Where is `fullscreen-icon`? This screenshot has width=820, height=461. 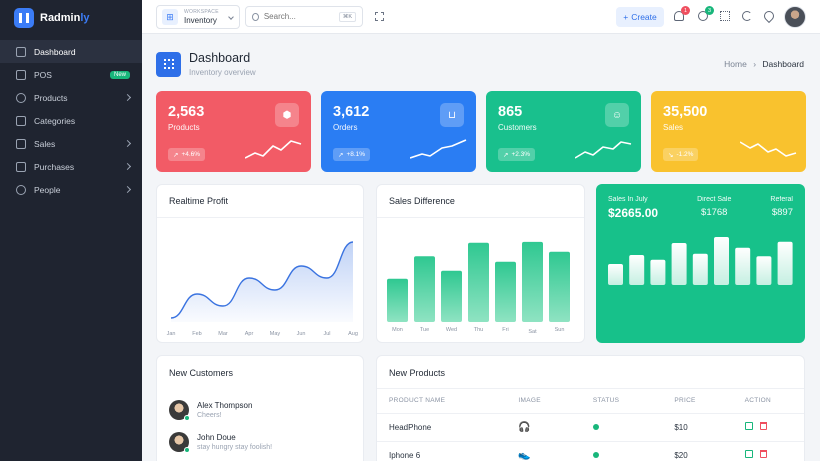 fullscreen-icon is located at coordinates (379, 16).